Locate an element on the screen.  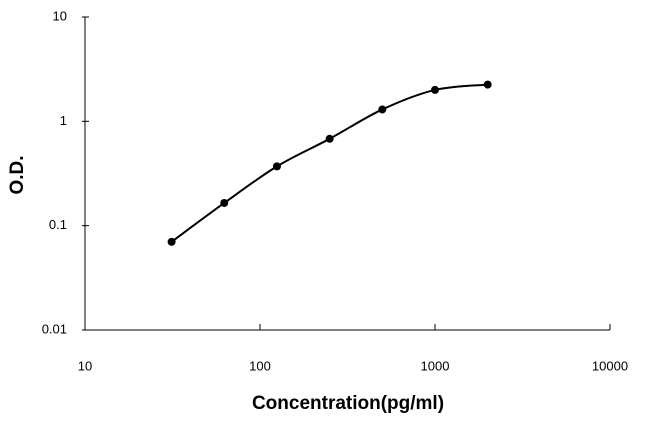
x-axis-title: Concentration(pg/ml) is located at coordinates (348, 403).